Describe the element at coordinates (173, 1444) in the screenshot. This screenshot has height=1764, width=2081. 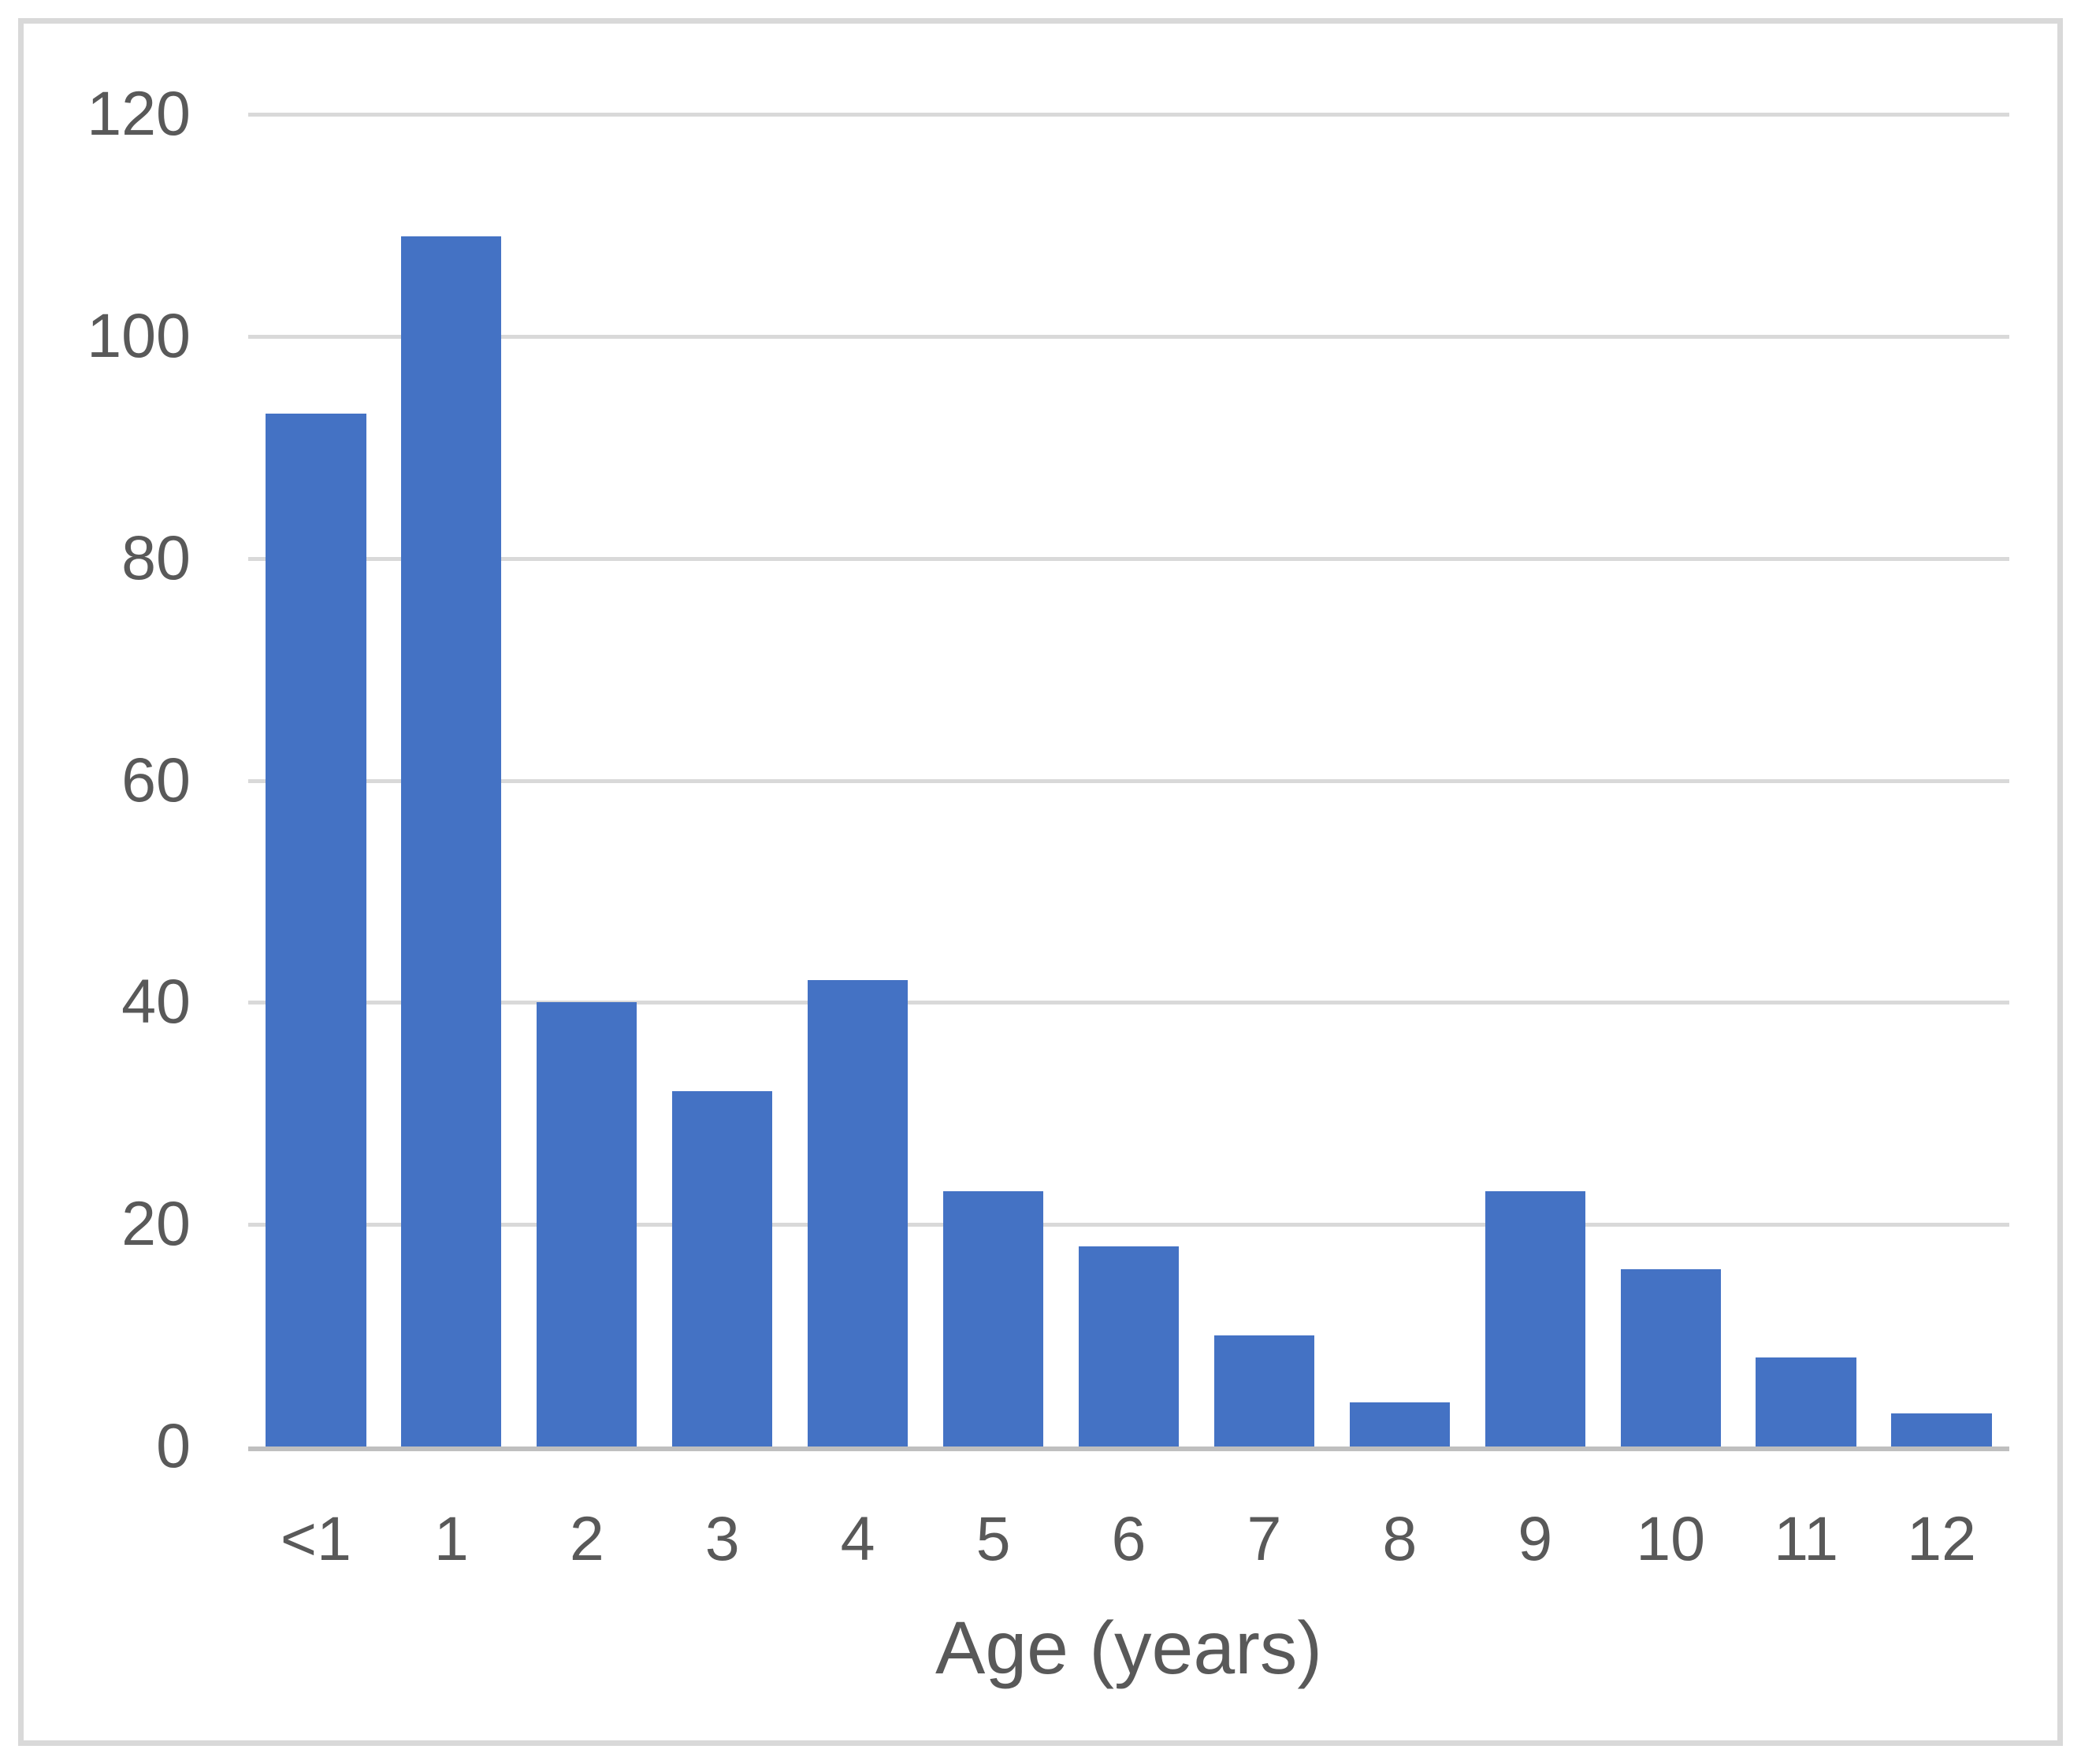
I see `y-tick-label-0: 0` at that location.